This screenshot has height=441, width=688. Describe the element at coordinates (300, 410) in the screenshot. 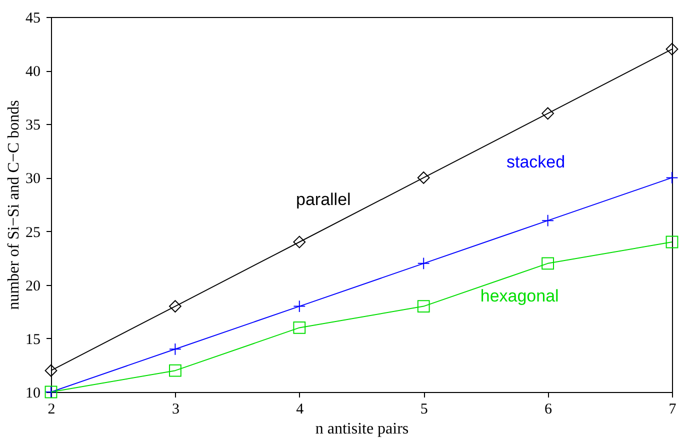

I see `x-tick-label: 4` at that location.